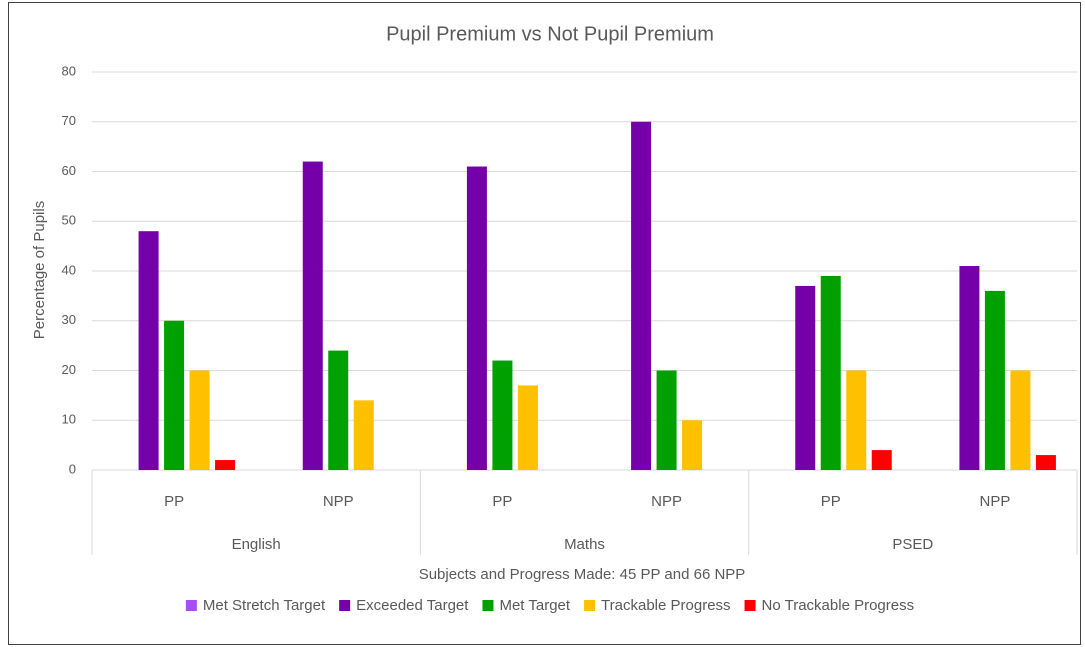 The image size is (1085, 647). What do you see at coordinates (69, 319) in the screenshot?
I see `y-tick-label: 30` at bounding box center [69, 319].